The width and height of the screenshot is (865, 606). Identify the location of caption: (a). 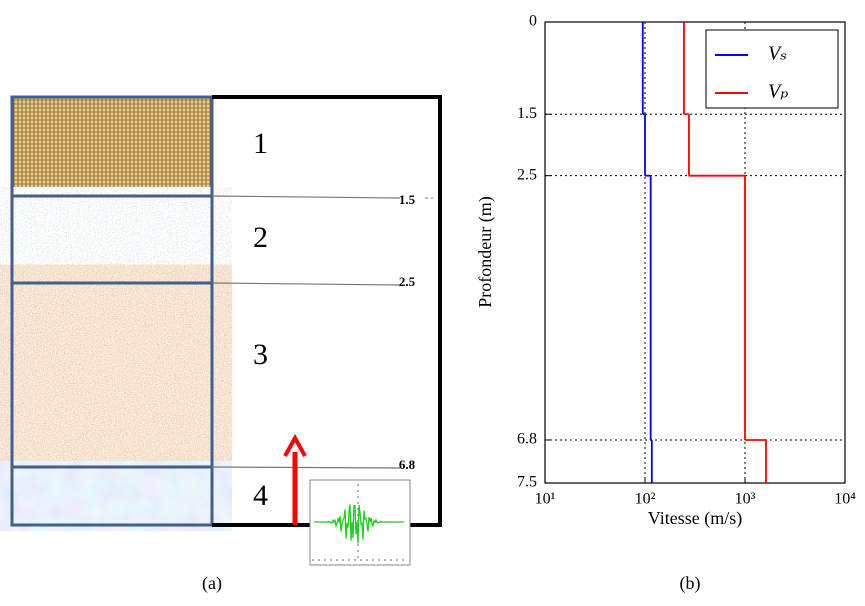
(212, 583).